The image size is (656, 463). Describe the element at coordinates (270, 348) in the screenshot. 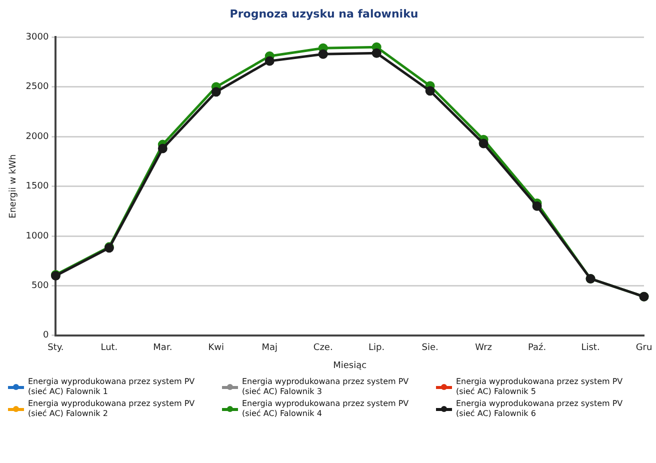

I see `x-tick-label: Maj` at that location.